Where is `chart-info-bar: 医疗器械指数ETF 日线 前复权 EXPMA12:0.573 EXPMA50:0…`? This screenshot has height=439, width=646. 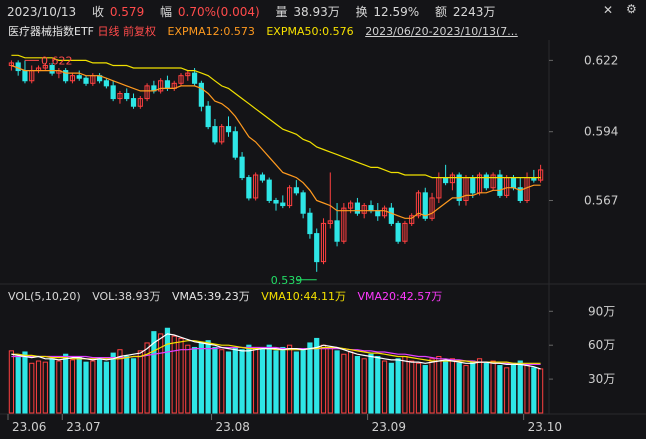
chart-info-bar: 医疗器械指数ETF 日线 前复权 EXPMA12:0.573 EXPMA50:0… is located at coordinates (263, 31).